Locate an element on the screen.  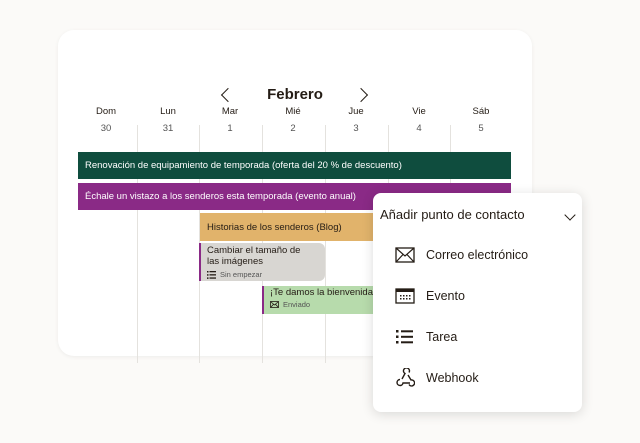
day-number: 30 is located at coordinates (106, 128).